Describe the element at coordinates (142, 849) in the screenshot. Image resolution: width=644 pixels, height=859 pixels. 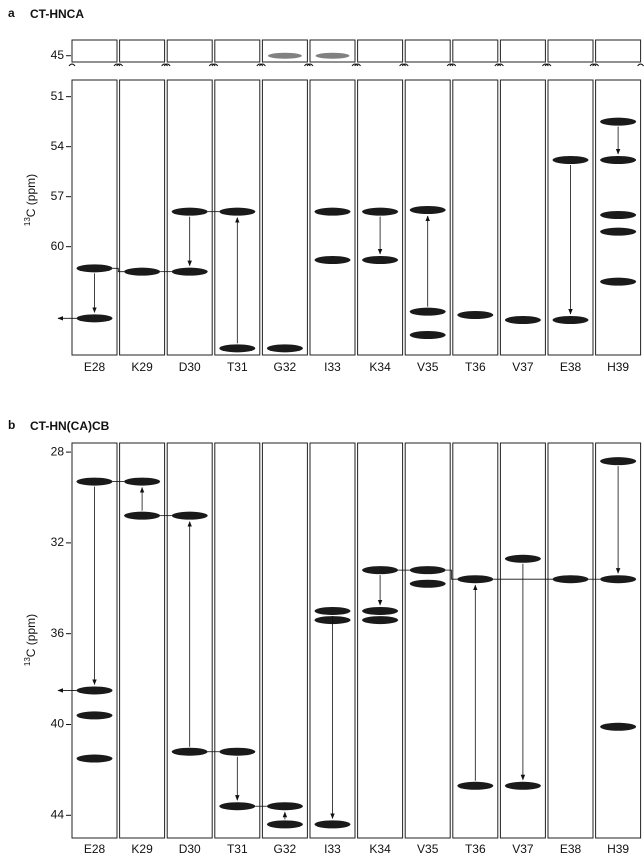
I see `strip-label: K29` at that location.